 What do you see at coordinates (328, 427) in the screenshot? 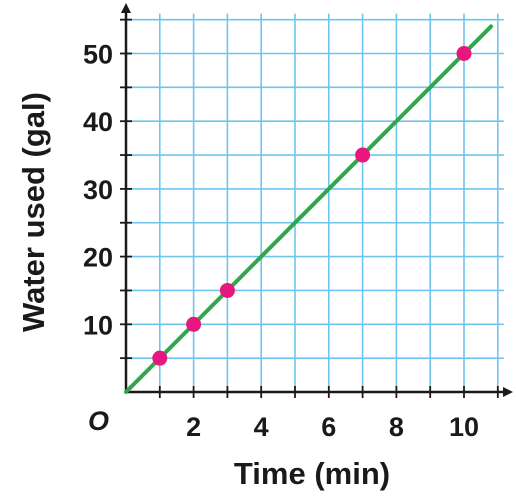
I see `x-tick-label: 6` at bounding box center [328, 427].